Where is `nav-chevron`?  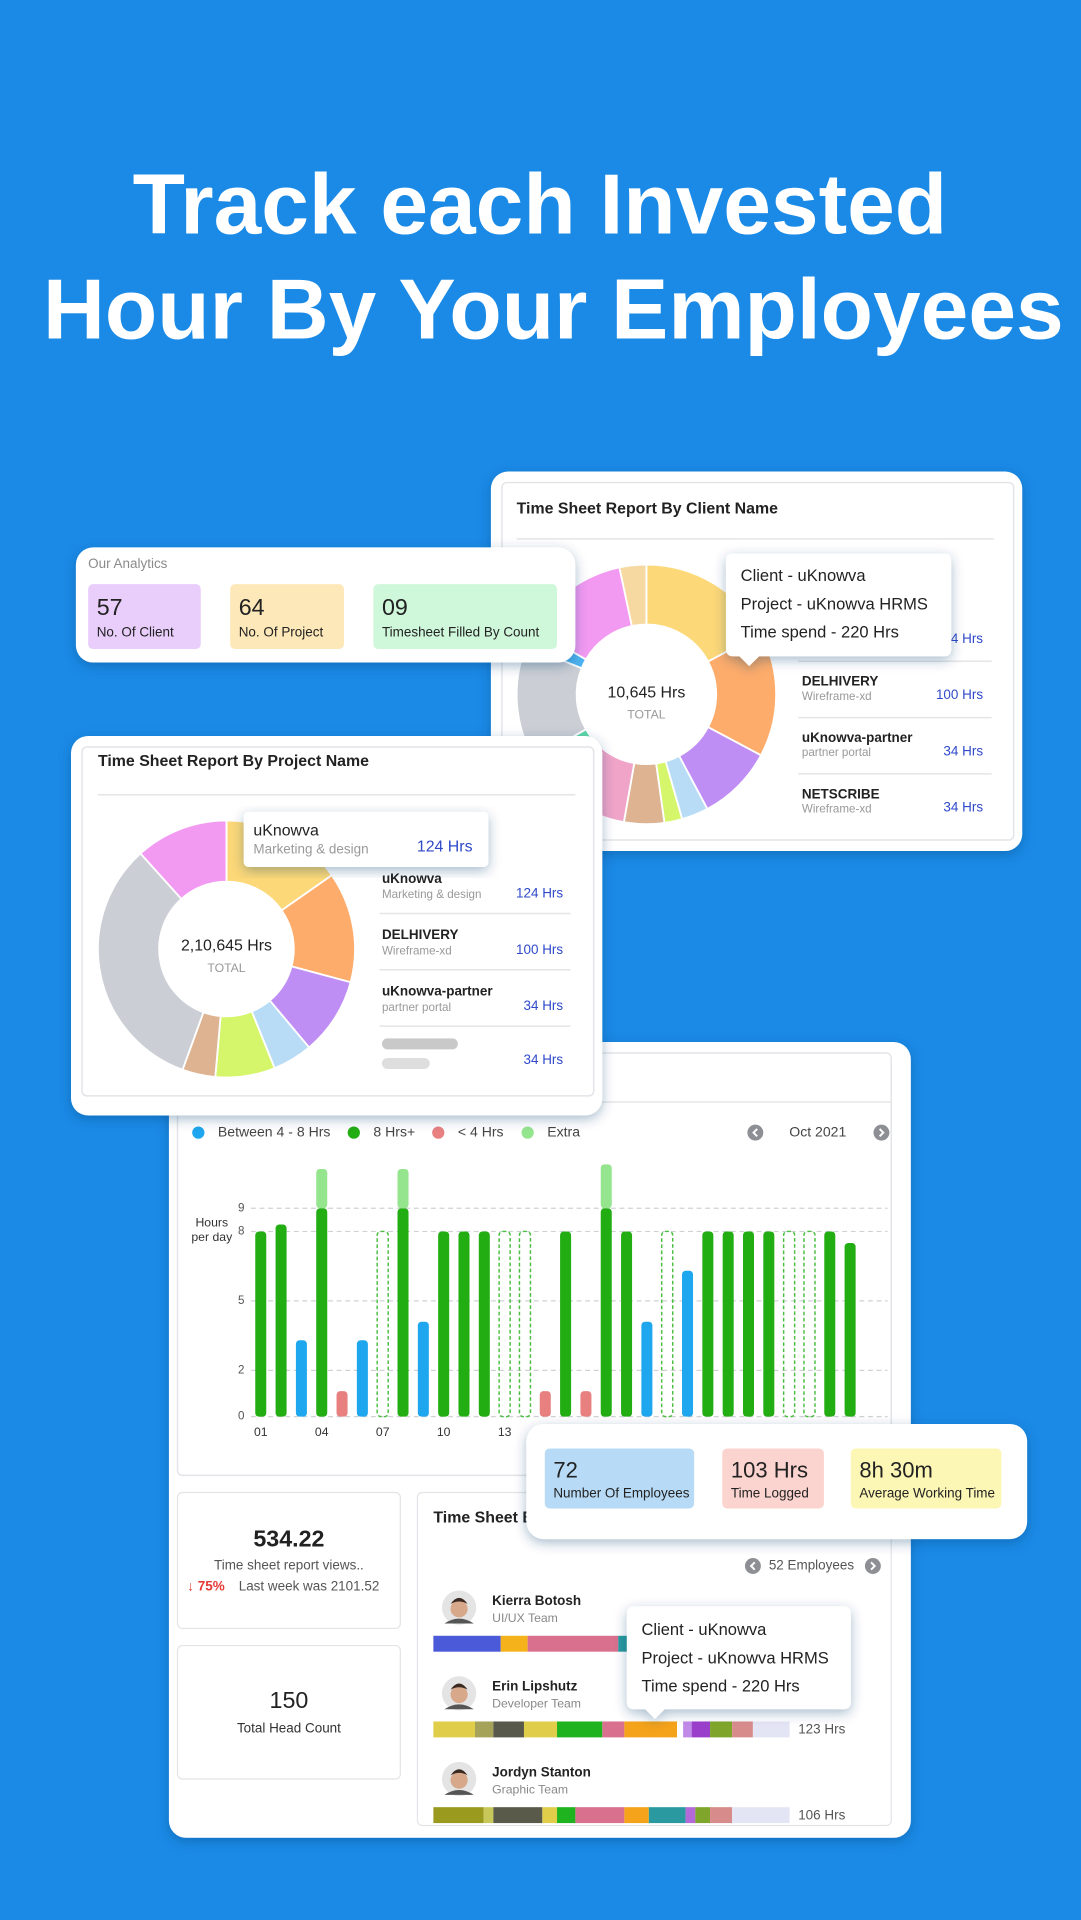 nav-chevron is located at coordinates (752, 1566).